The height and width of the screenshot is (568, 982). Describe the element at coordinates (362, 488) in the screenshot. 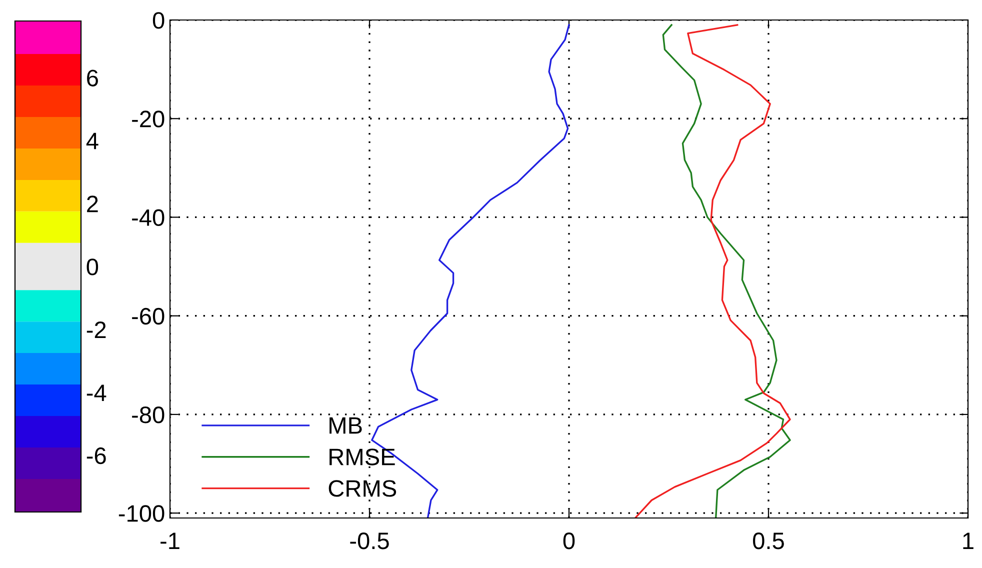

I see `legend-label: CRMS` at that location.